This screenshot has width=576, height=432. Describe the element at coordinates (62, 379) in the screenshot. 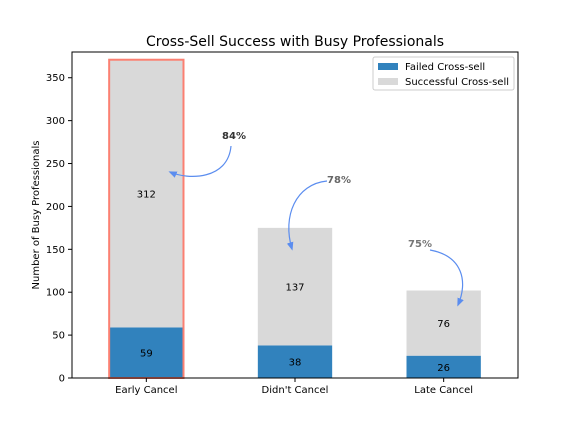

I see `y-tick-label: 0` at that location.